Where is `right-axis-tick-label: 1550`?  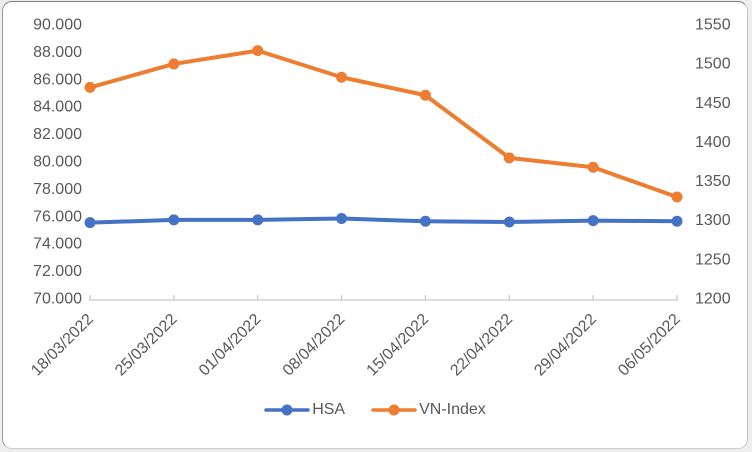 right-axis-tick-label: 1550 is located at coordinates (713, 25).